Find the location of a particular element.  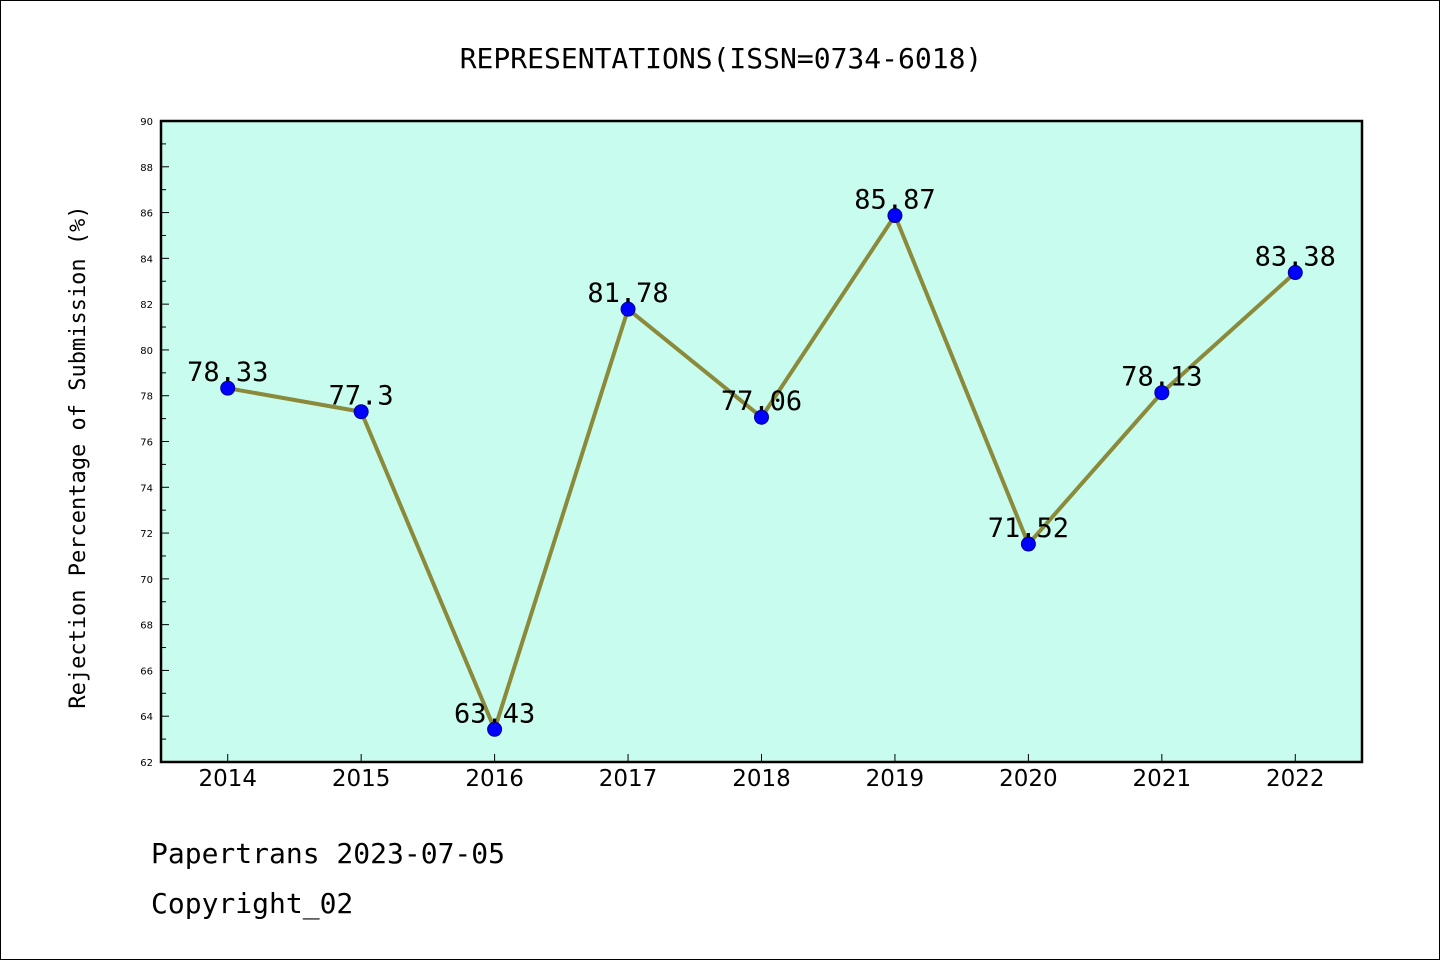

data-label: 81.78 is located at coordinates (627, 293).